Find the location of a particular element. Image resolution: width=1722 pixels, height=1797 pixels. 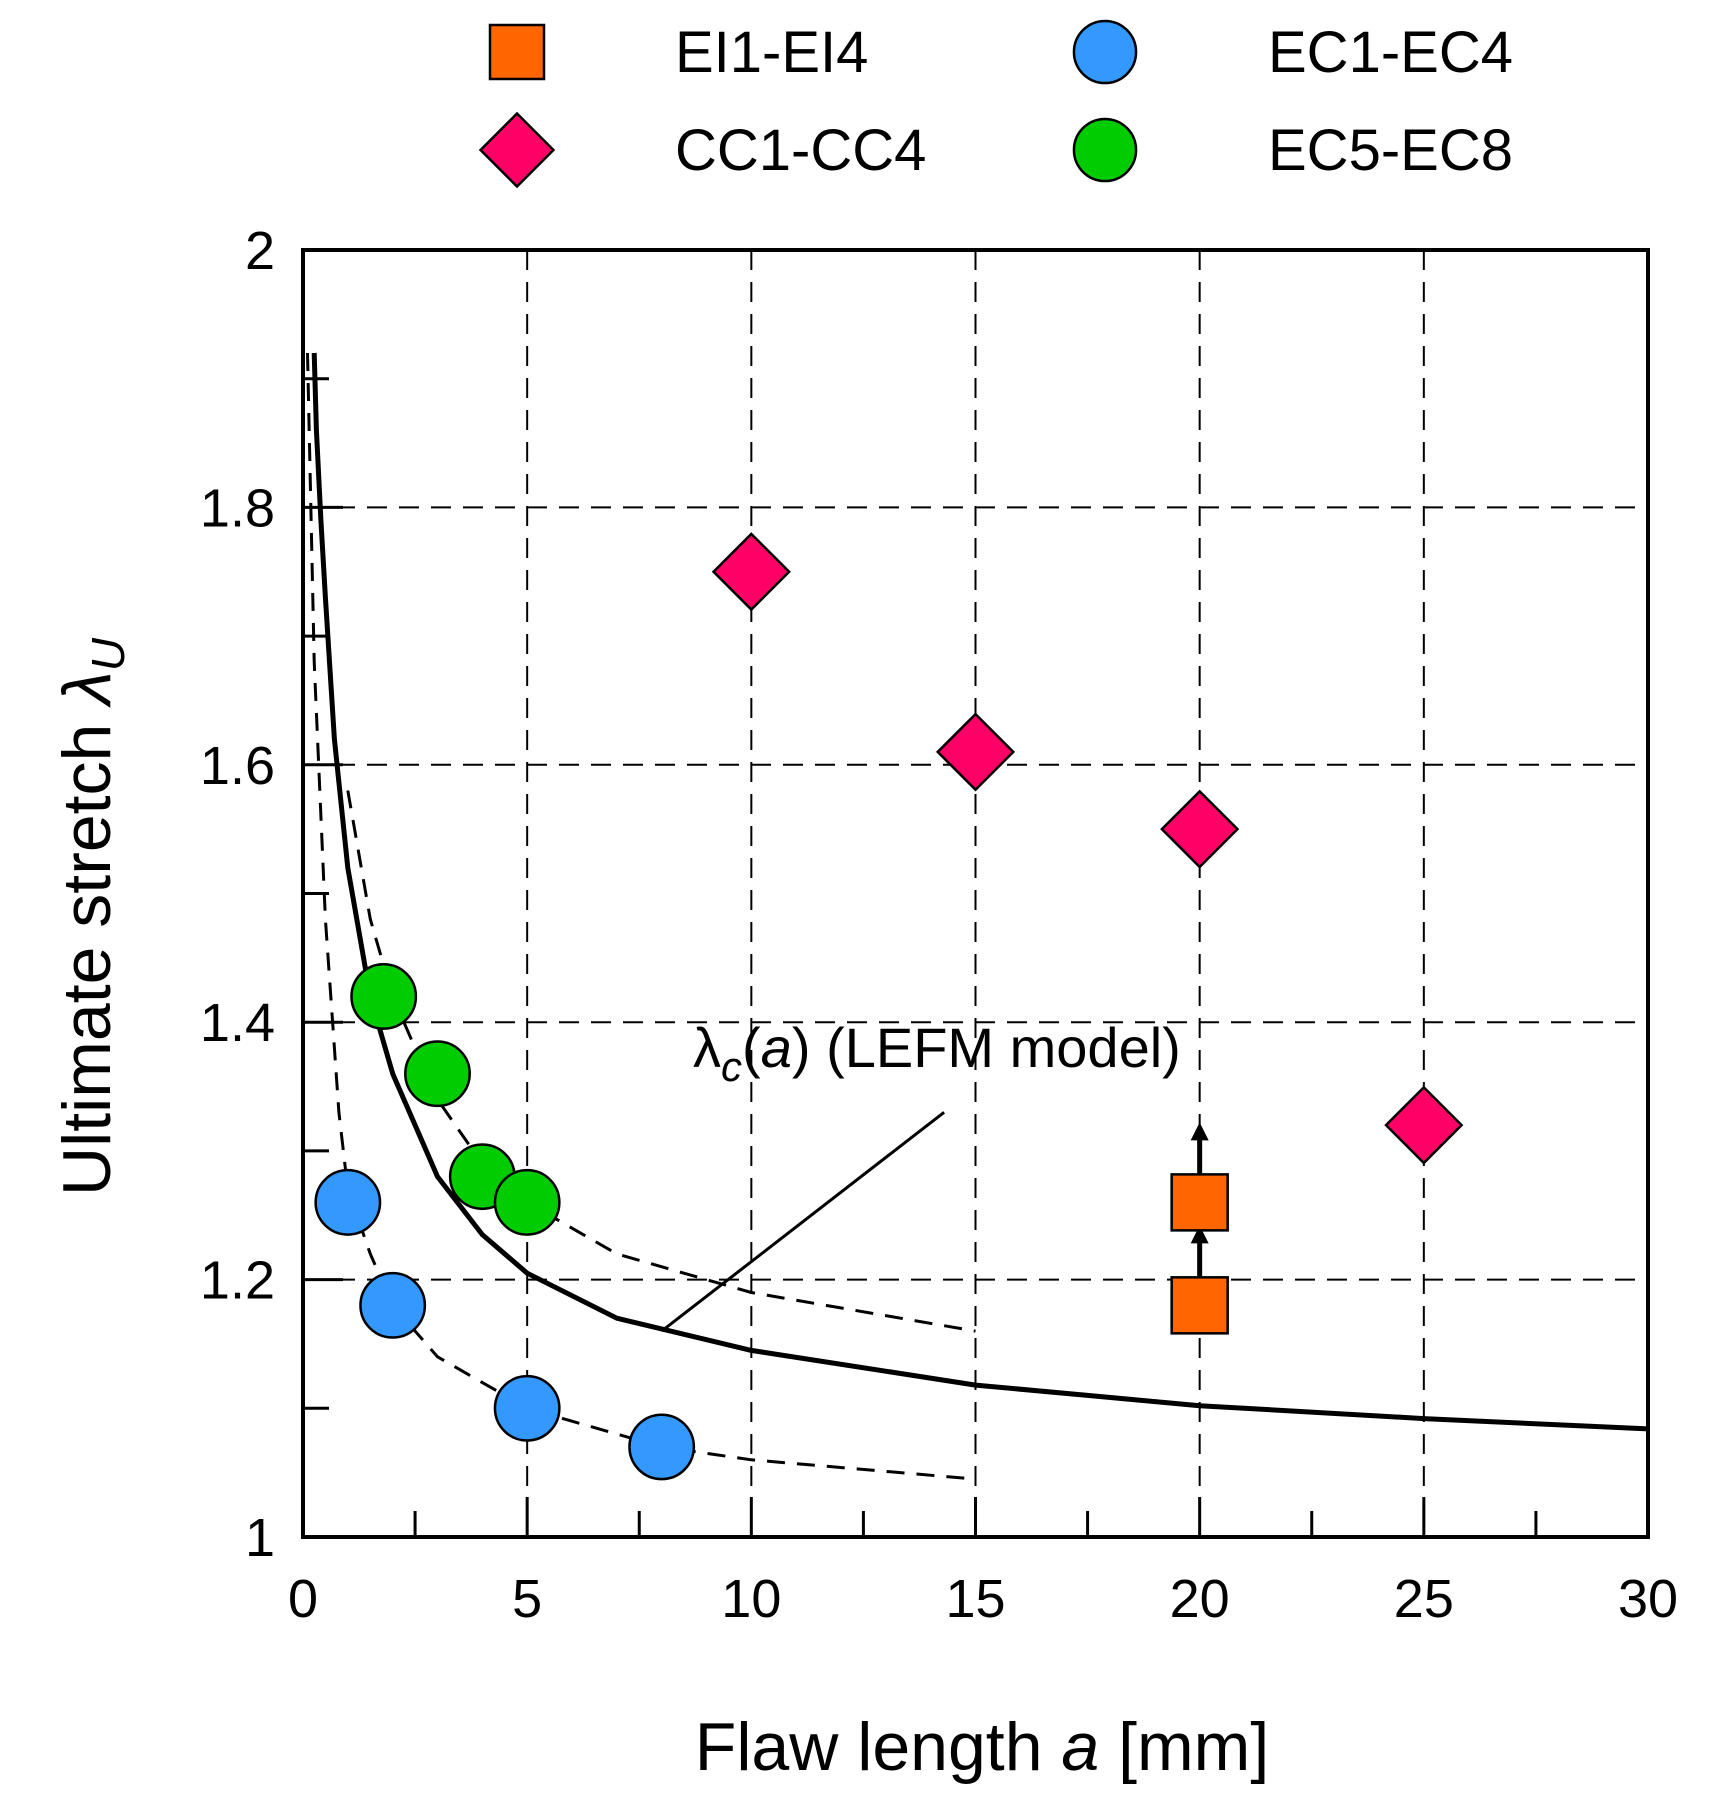

lower-bound-arrows is located at coordinates (1199, 1200).